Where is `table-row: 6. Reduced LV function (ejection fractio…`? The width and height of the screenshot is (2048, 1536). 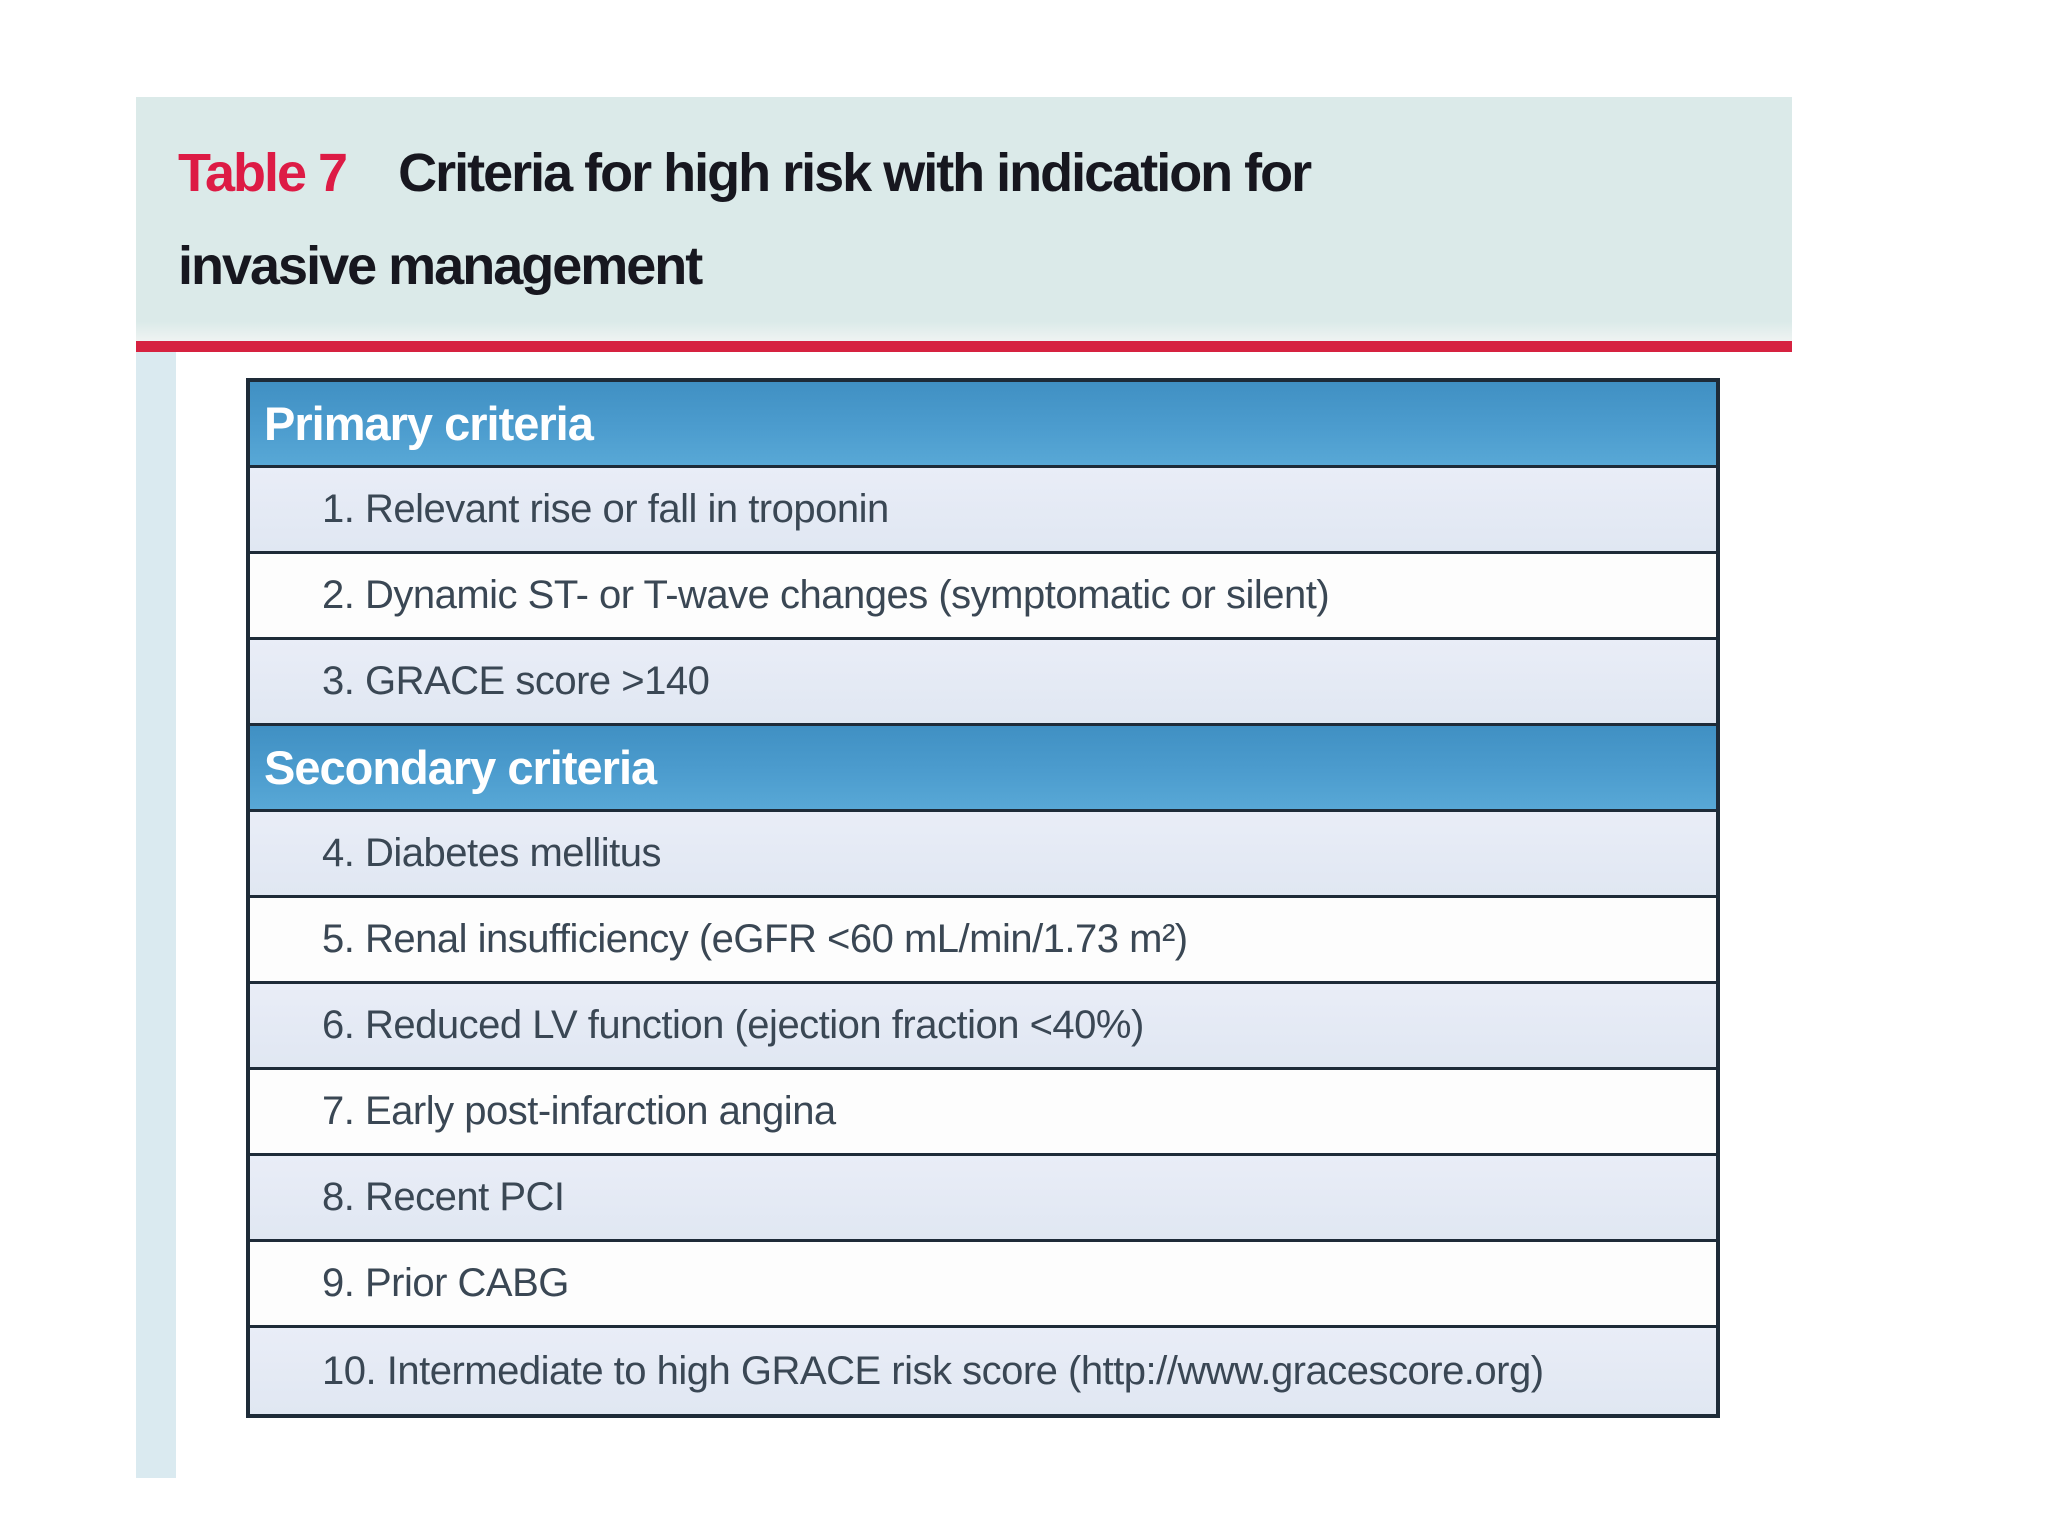
table-row: 6. Reduced LV function (ejection fractio… is located at coordinates (983, 1027).